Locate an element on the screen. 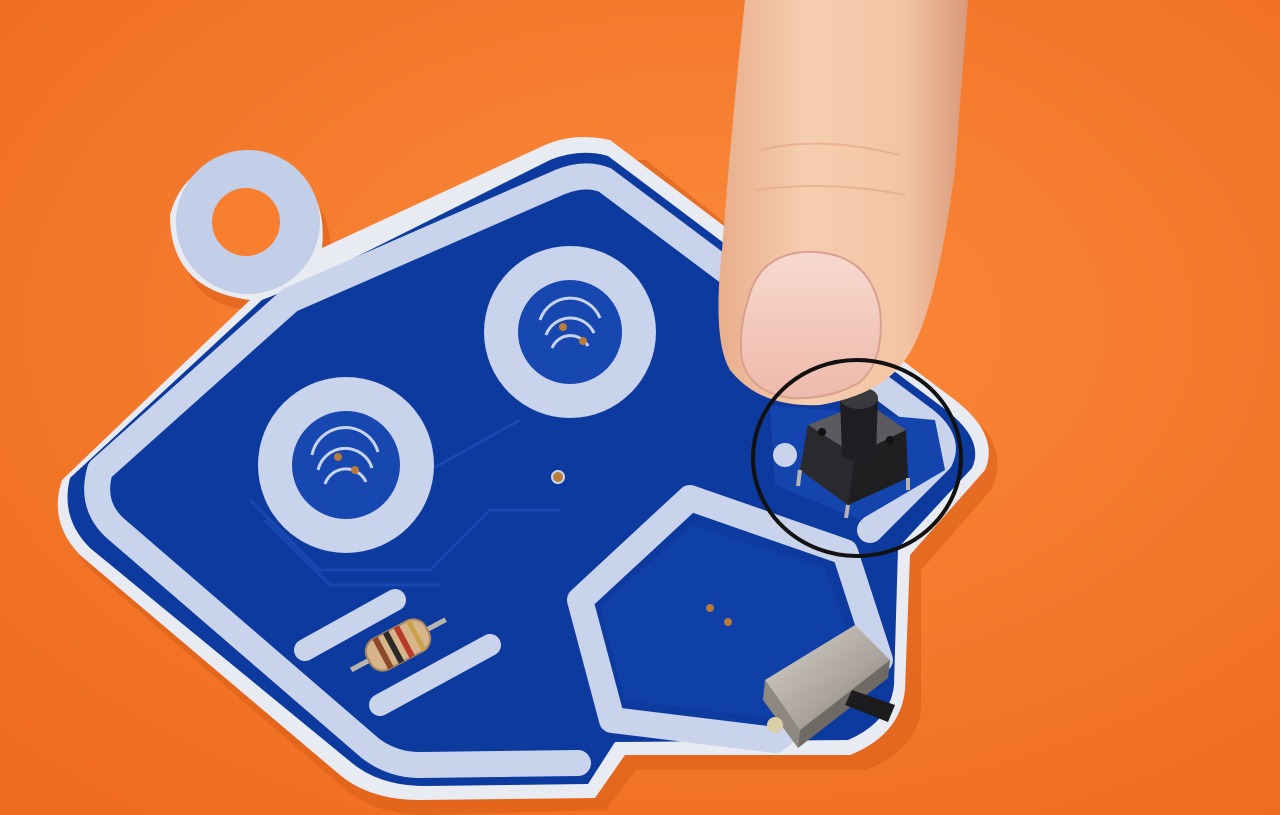 Image resolution: width=1280 pixels, height=815 pixels. pcb-traces is located at coordinates (404, 502).